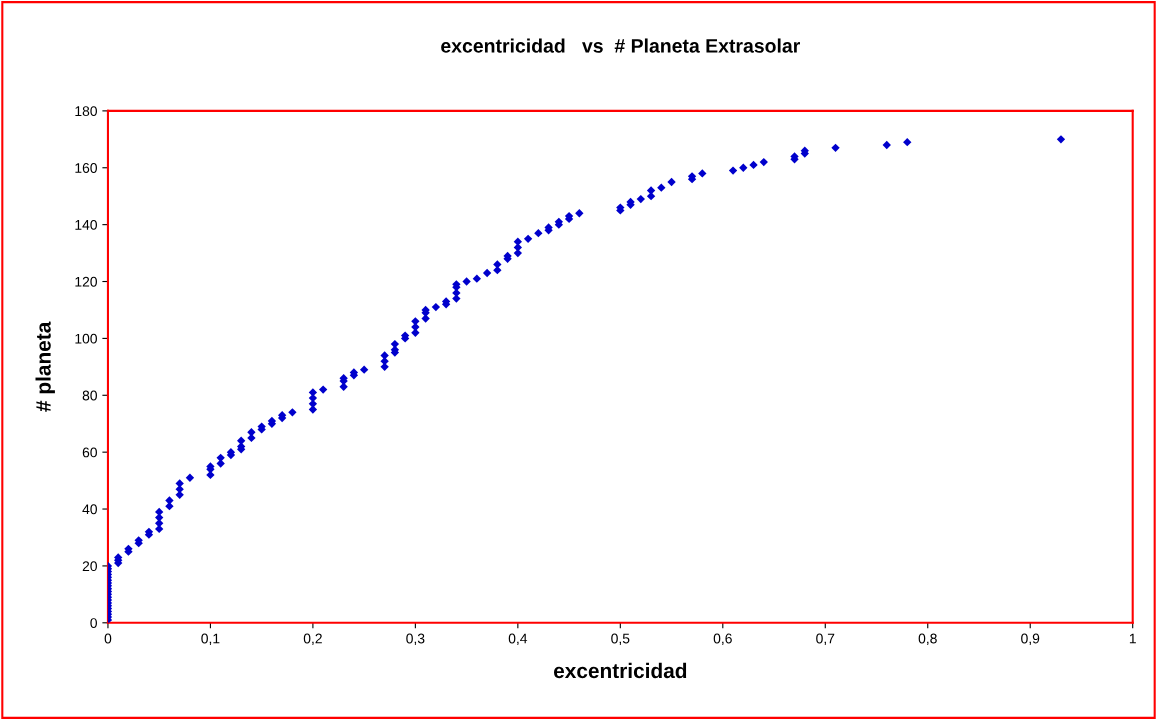  I want to click on y-tick-label: 140, so click(86, 224).